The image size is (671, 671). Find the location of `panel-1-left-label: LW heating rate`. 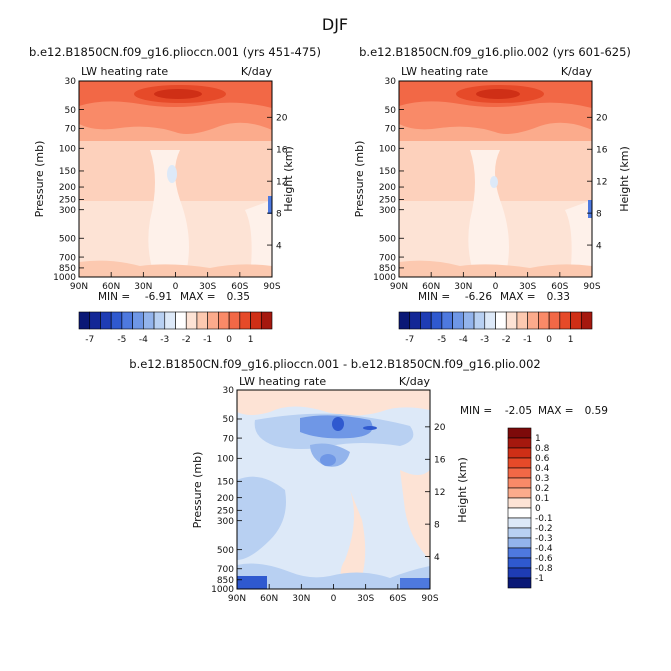

panel-1-left-label: LW heating rate is located at coordinates (124, 71).